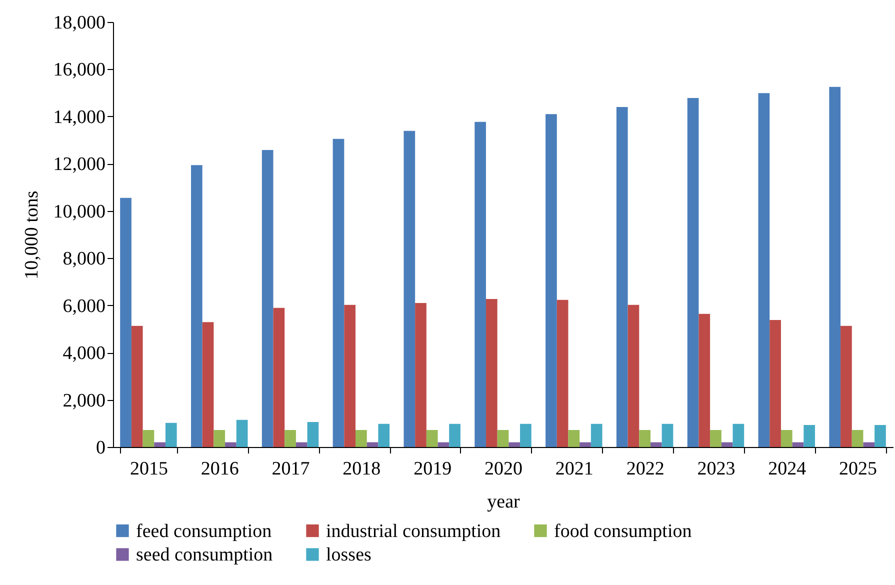 The image size is (895, 585). What do you see at coordinates (503, 469) in the screenshot?
I see `x-tick-label: 2020` at bounding box center [503, 469].